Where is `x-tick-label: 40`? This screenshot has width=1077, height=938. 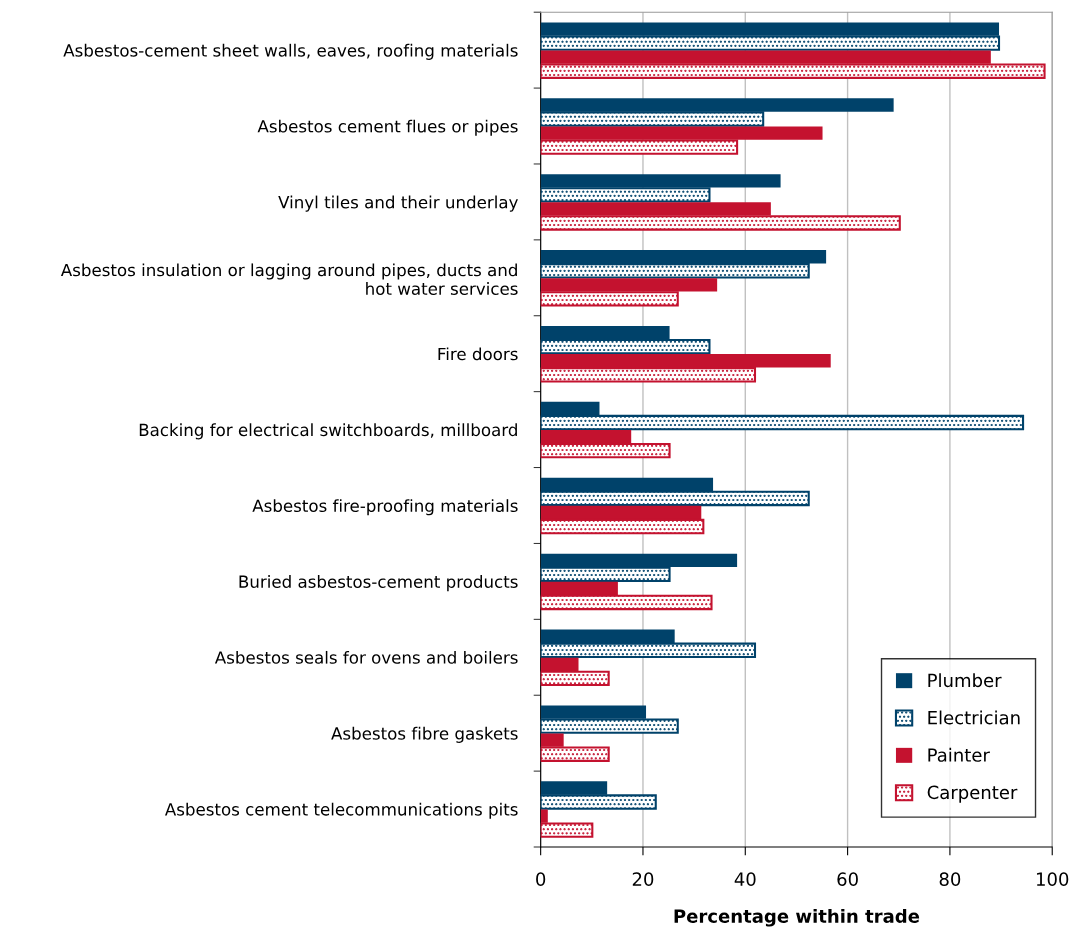
x-tick-label: 40 is located at coordinates (745, 879).